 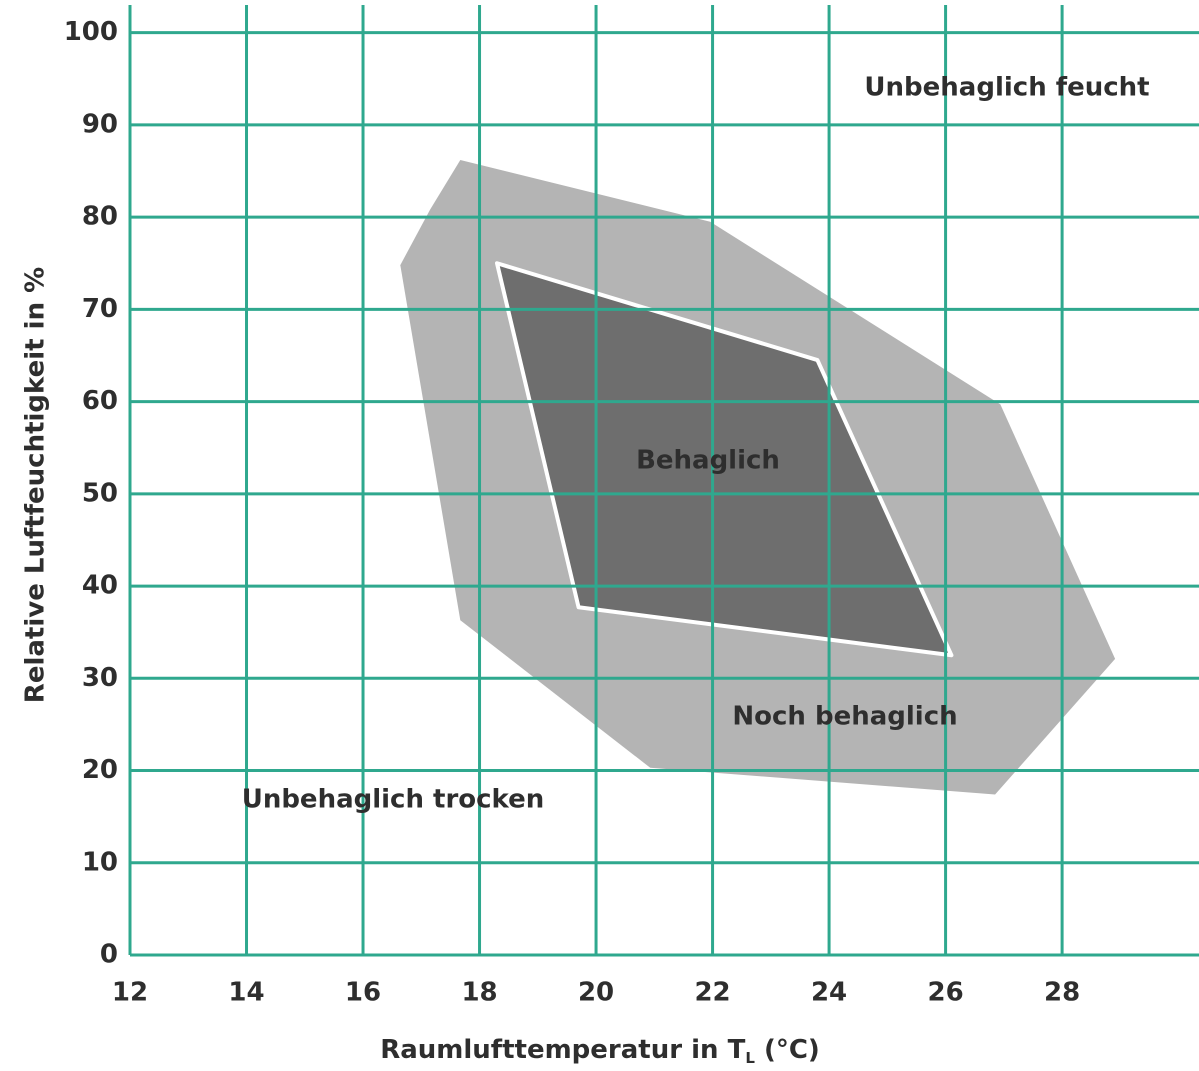 What do you see at coordinates (750, 1058) in the screenshot?
I see `x-label-sub: L` at bounding box center [750, 1058].